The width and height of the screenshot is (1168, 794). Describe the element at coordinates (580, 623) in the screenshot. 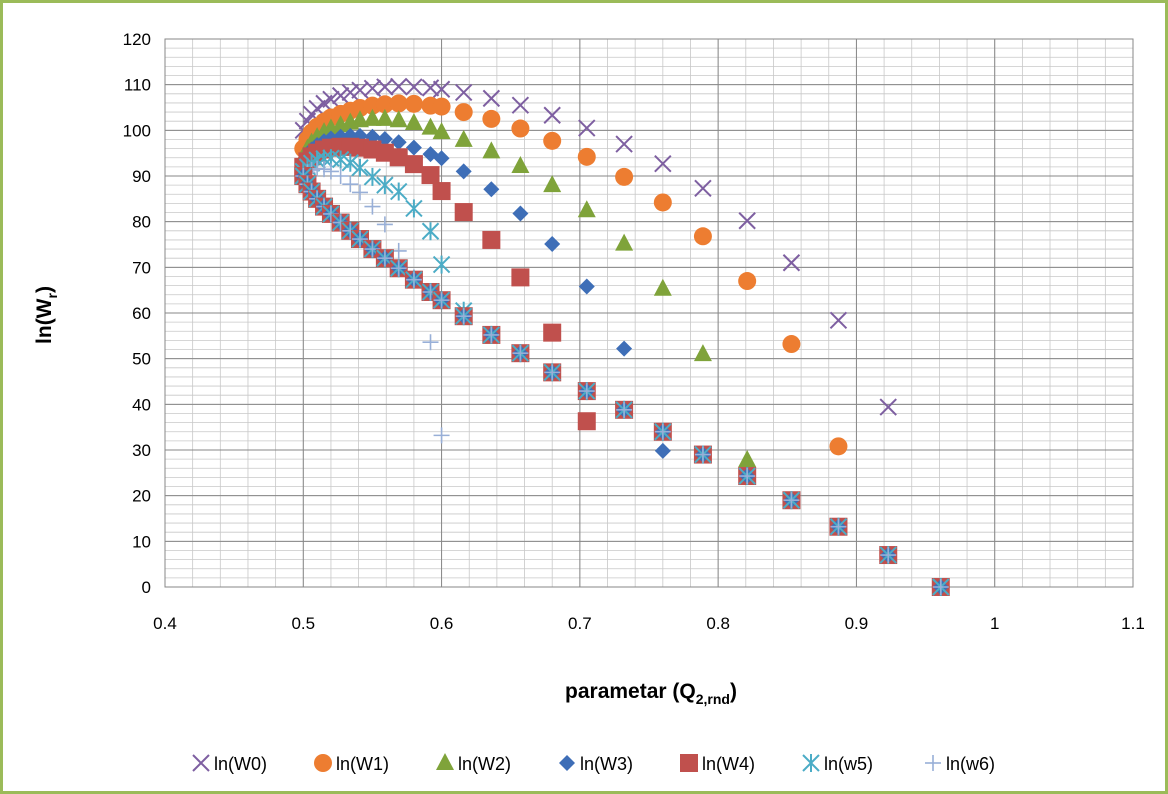

I see `x-tick-label: 0.7` at that location.